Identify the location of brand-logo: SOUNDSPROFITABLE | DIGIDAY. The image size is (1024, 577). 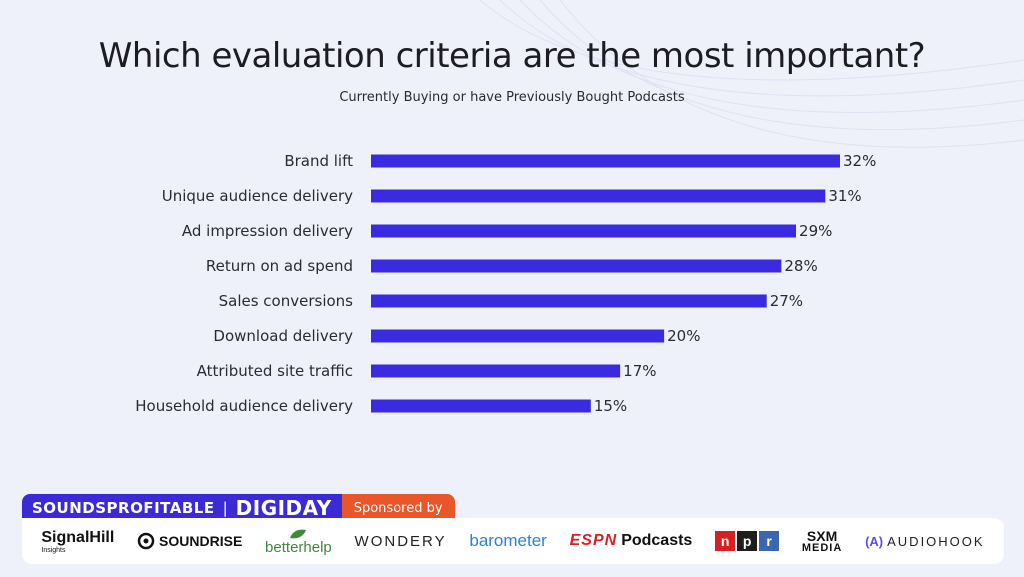
(182, 508).